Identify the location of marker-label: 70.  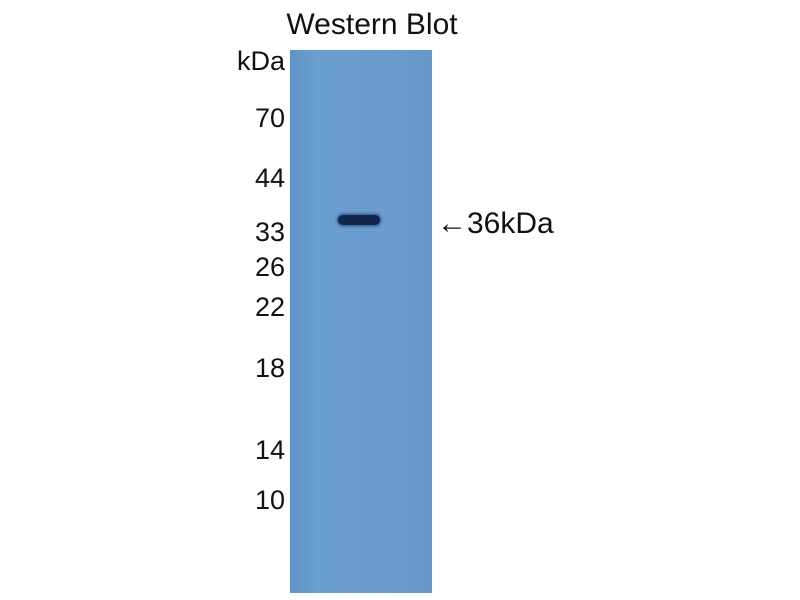
(269, 118).